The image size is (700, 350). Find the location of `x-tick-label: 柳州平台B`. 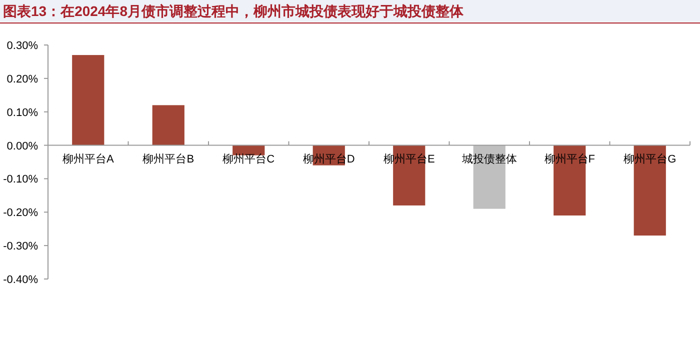

x-tick-label: 柳州平台B is located at coordinates (168, 159).